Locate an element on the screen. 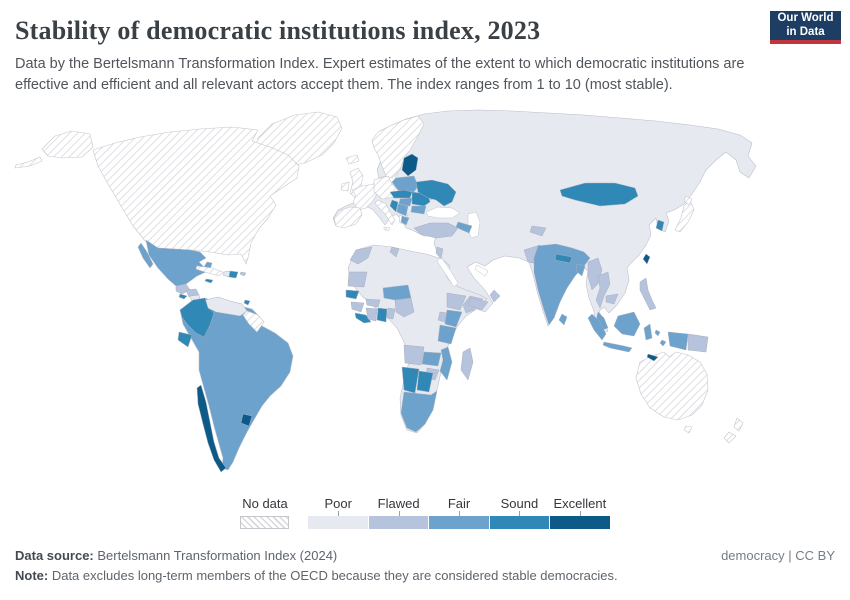 The image size is (850, 600). region-papua-new-guinea is located at coordinates (698, 343).